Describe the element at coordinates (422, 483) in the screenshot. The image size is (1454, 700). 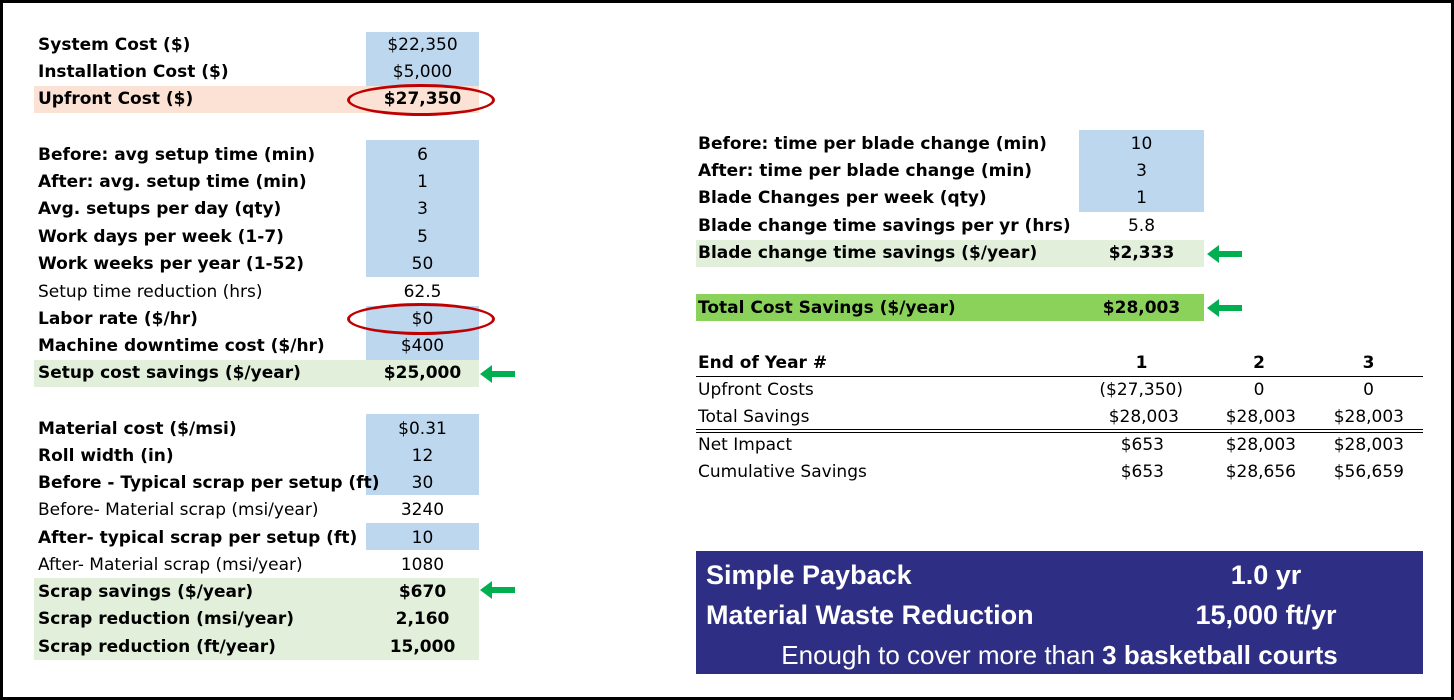
I see `before-scrap-value: 30` at that location.